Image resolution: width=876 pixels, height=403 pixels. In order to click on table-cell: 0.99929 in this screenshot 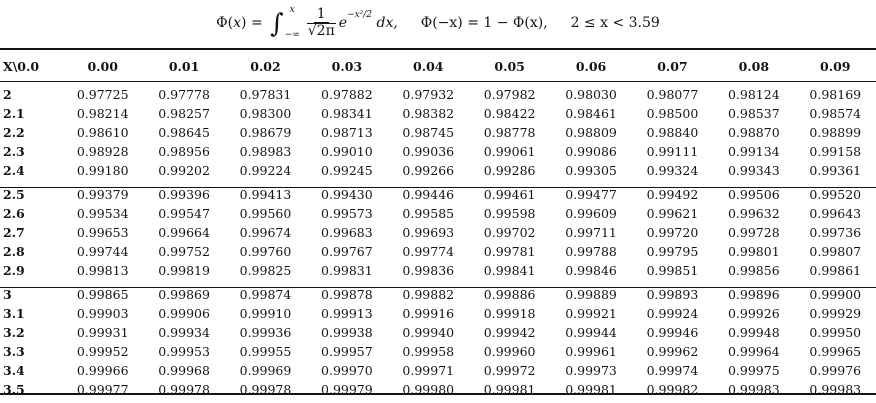, I will do `click(835, 313)`.